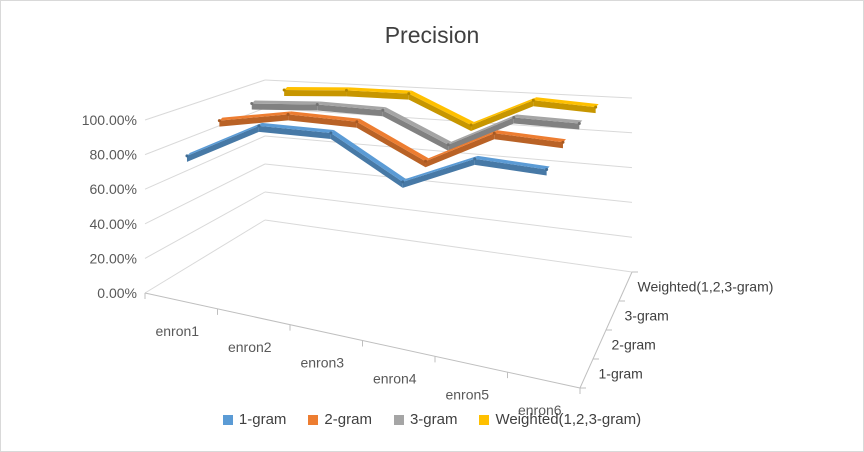 The width and height of the screenshot is (864, 452). I want to click on legend-label: 3-gram, so click(433, 419).